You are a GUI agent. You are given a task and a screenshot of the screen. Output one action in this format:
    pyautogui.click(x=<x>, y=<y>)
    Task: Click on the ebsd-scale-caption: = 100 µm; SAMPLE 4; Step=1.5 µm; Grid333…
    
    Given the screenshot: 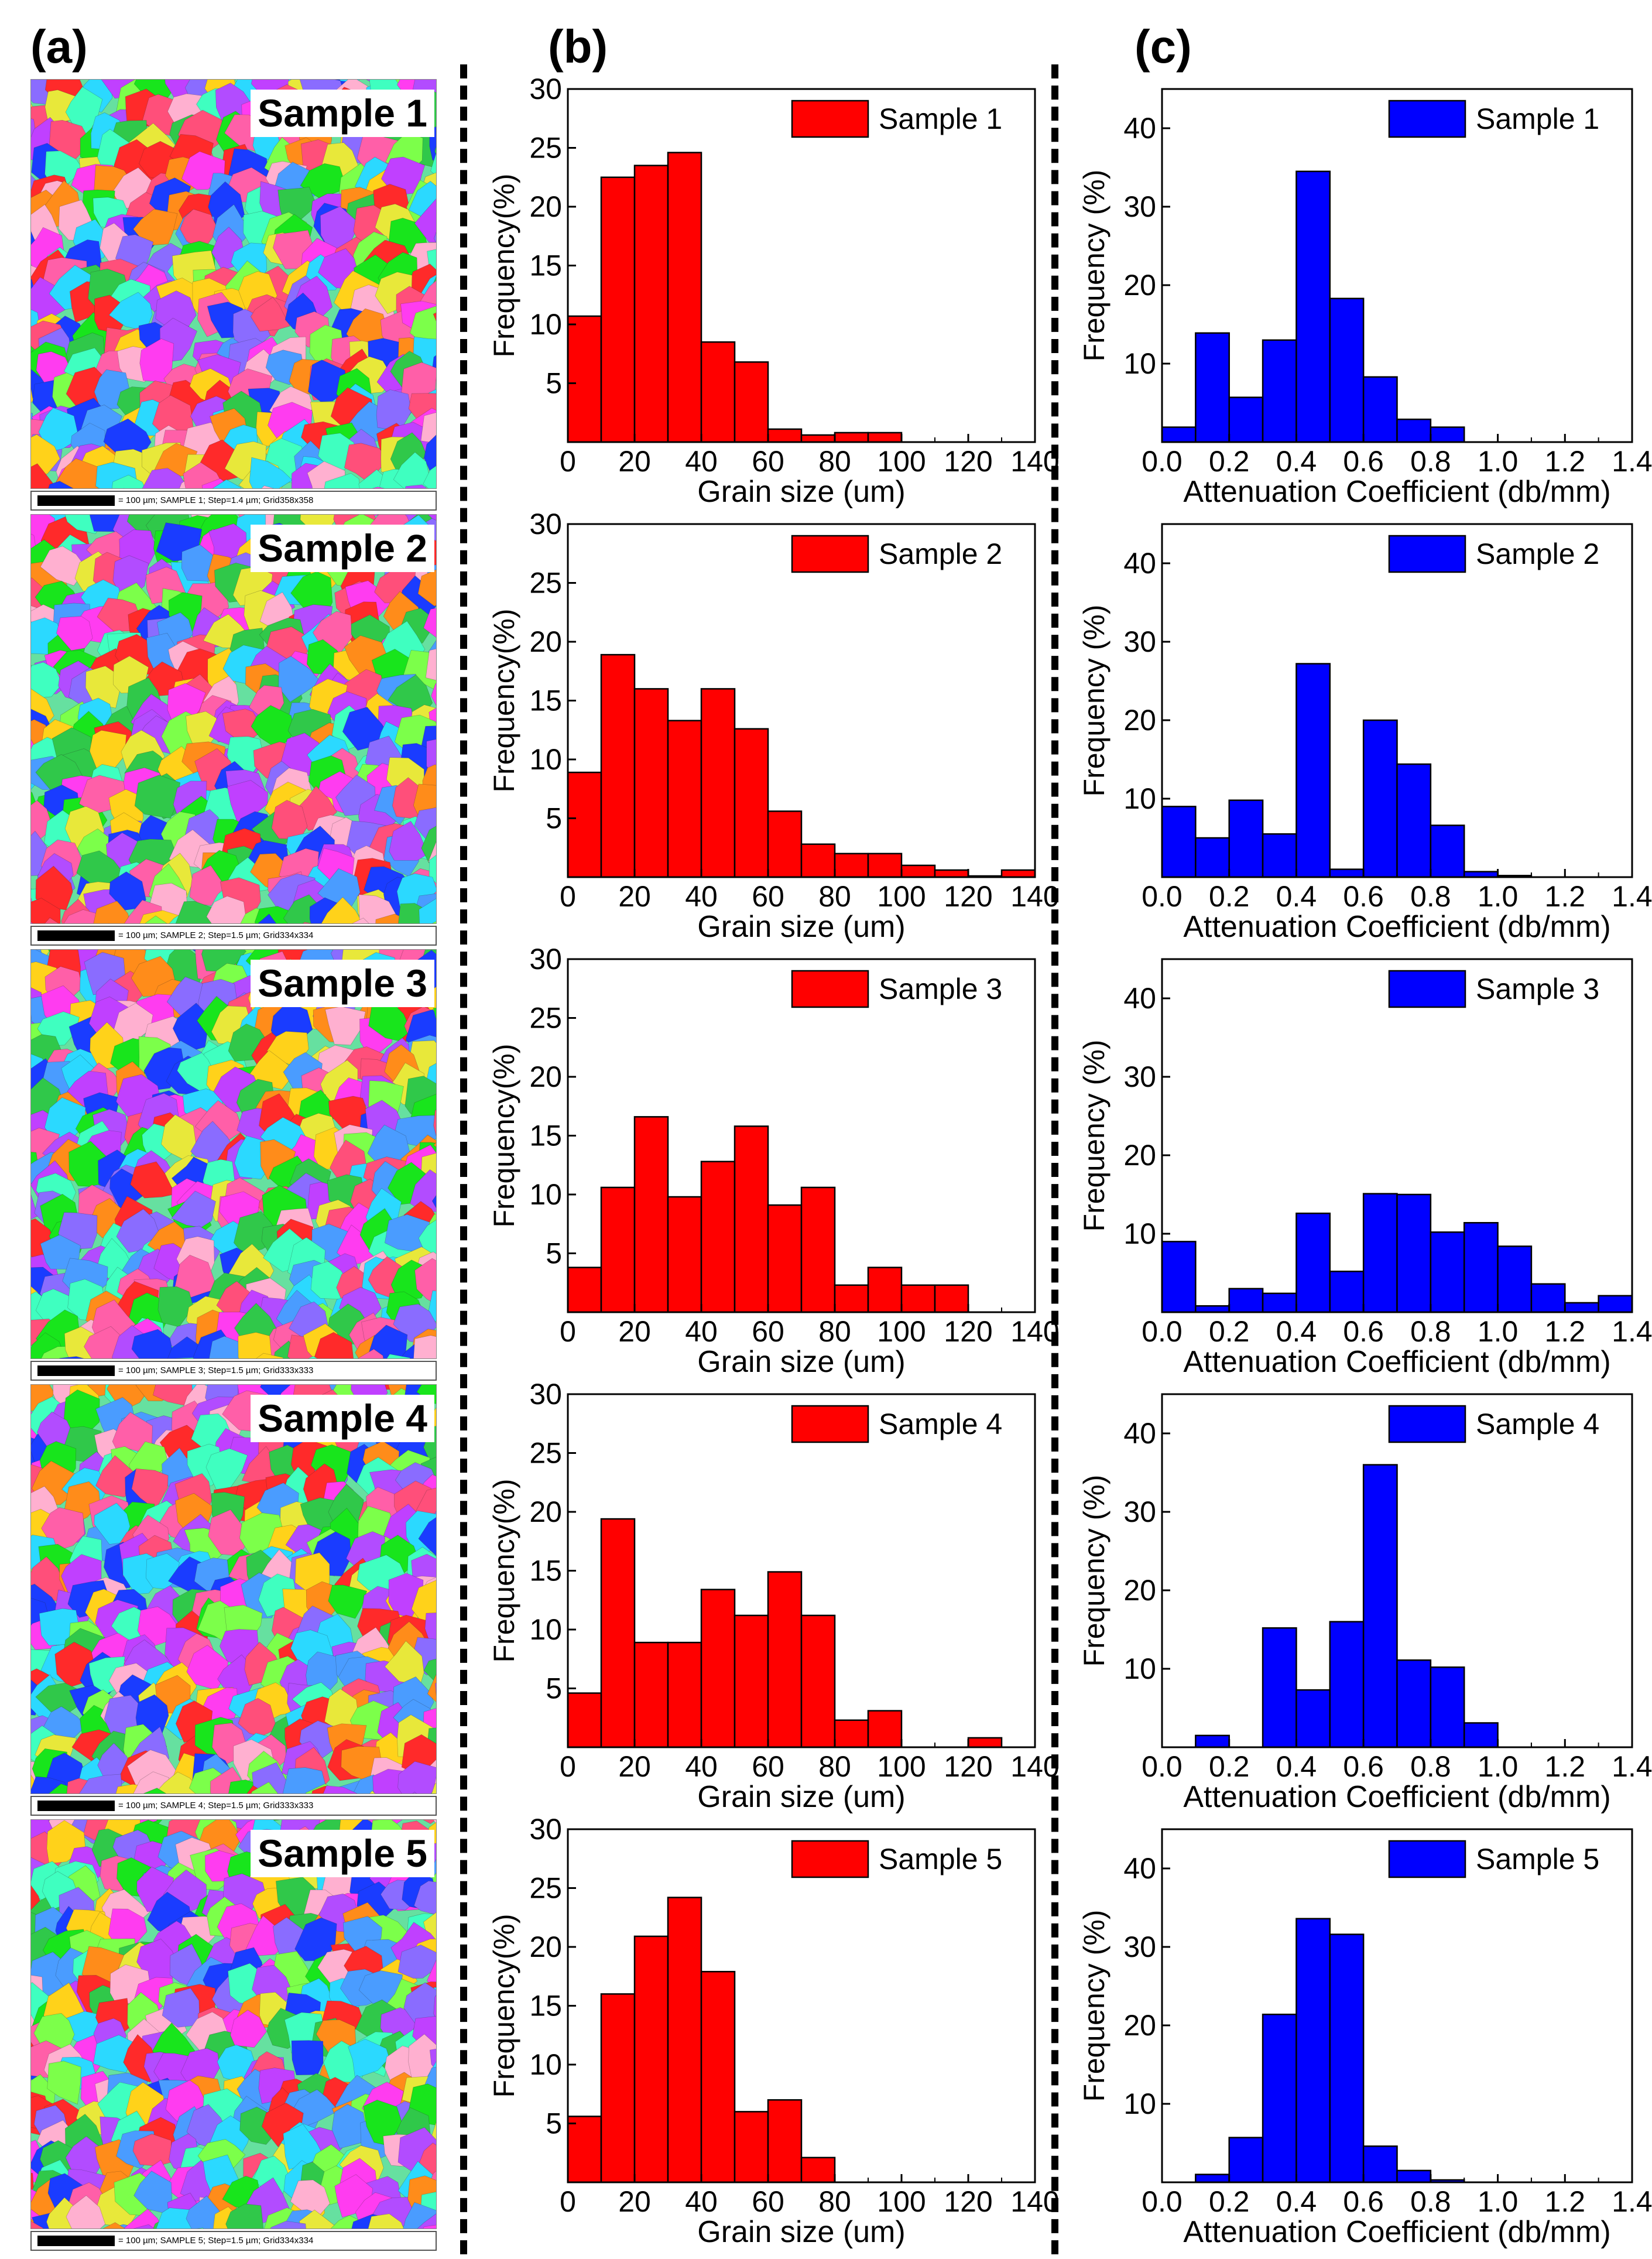 What is the action you would take?
    pyautogui.click(x=233, y=1806)
    